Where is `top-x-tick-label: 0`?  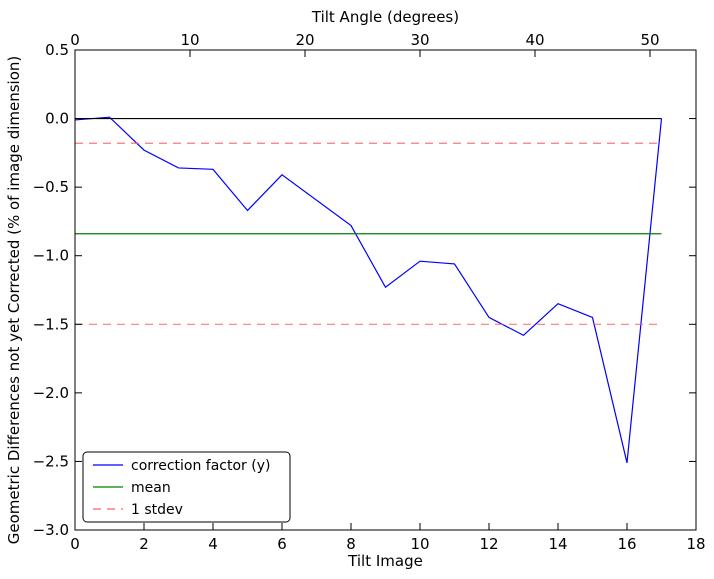 top-x-tick-label: 0 is located at coordinates (75, 40).